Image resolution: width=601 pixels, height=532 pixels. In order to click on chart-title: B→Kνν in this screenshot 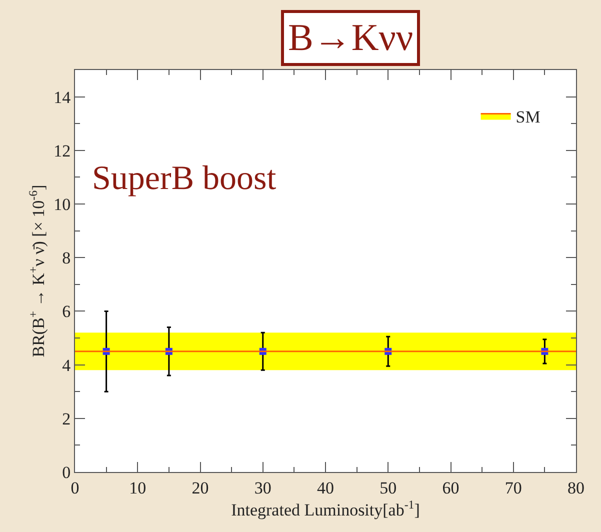, I will do `click(351, 38)`.